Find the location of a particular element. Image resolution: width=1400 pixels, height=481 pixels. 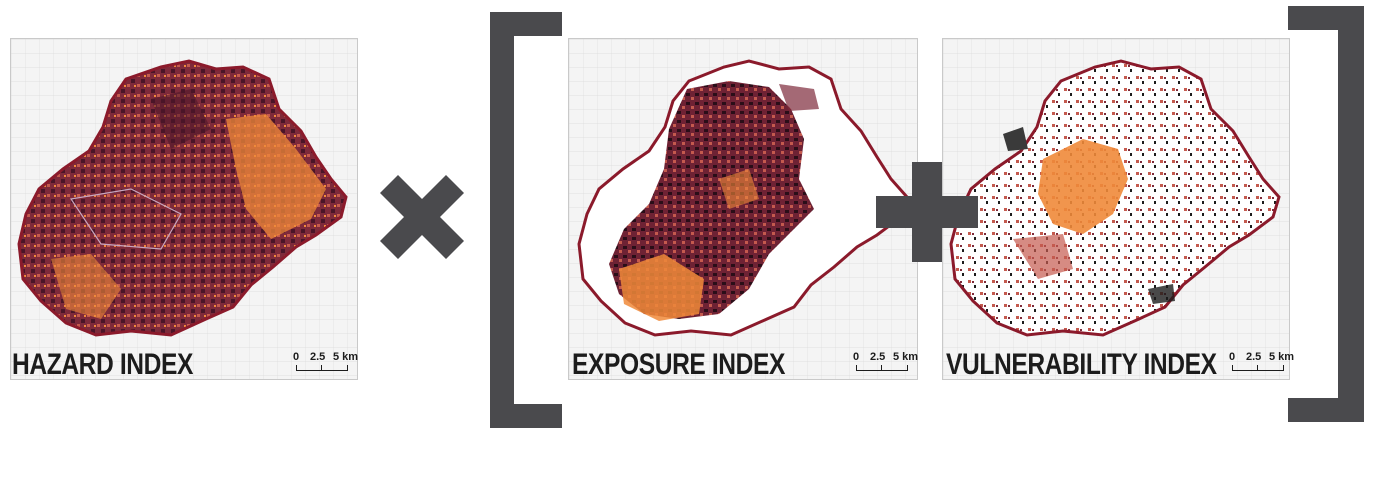

vulnerability-scalebar: 0 2.5 5 km is located at coordinates (1262, 363).